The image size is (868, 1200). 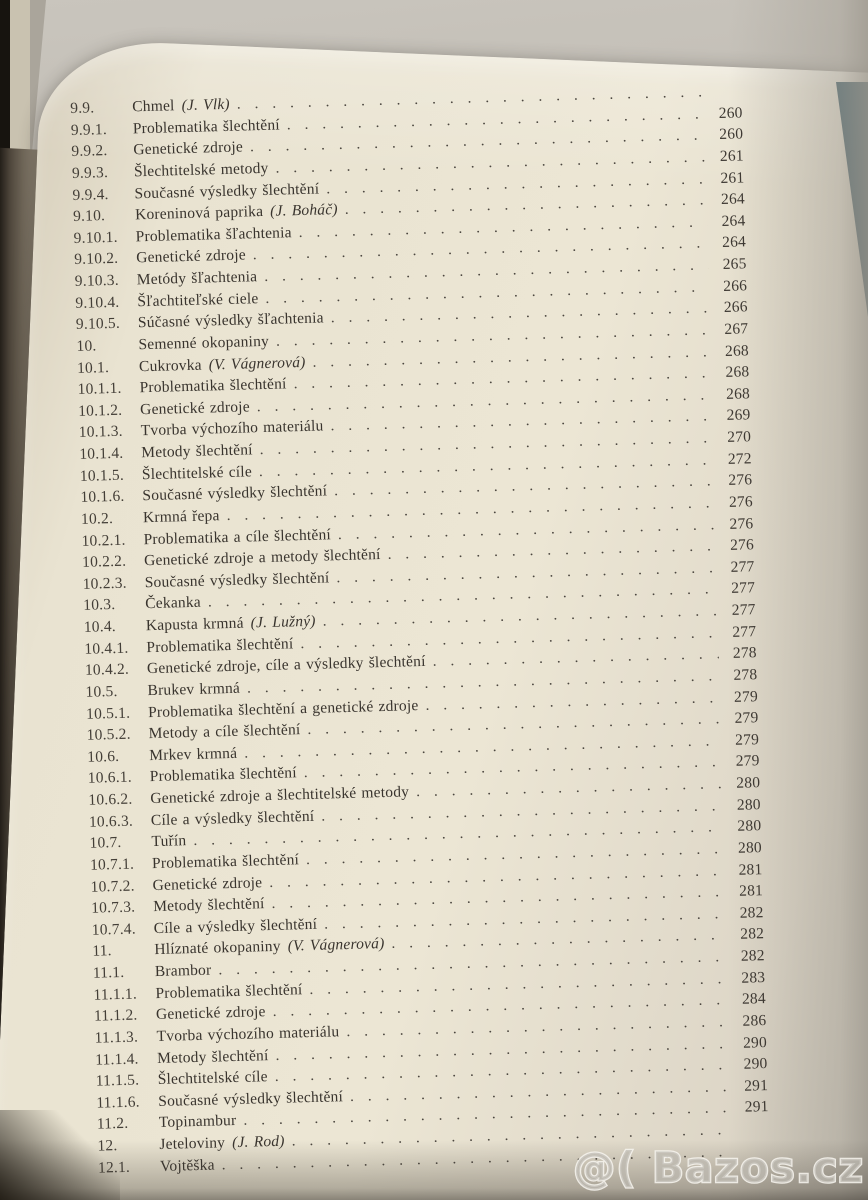 What do you see at coordinates (754, 999) in the screenshot?
I see `toc-row-page: 284` at bounding box center [754, 999].